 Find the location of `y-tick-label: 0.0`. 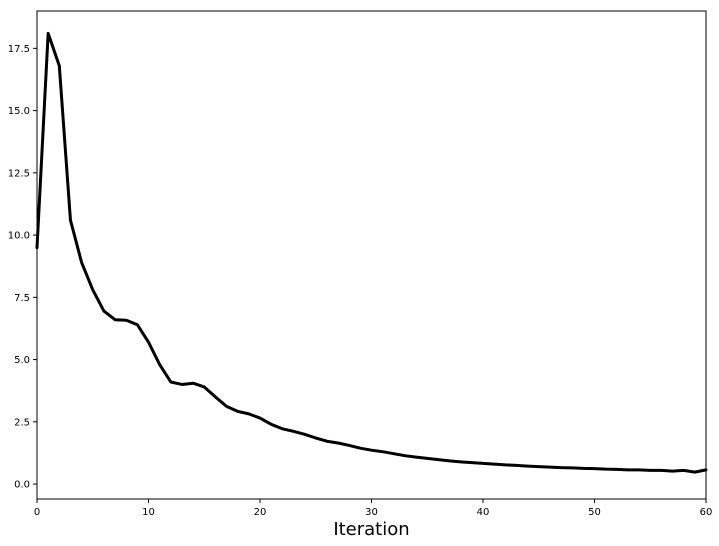

y-tick-label: 0.0 is located at coordinates (22, 485).